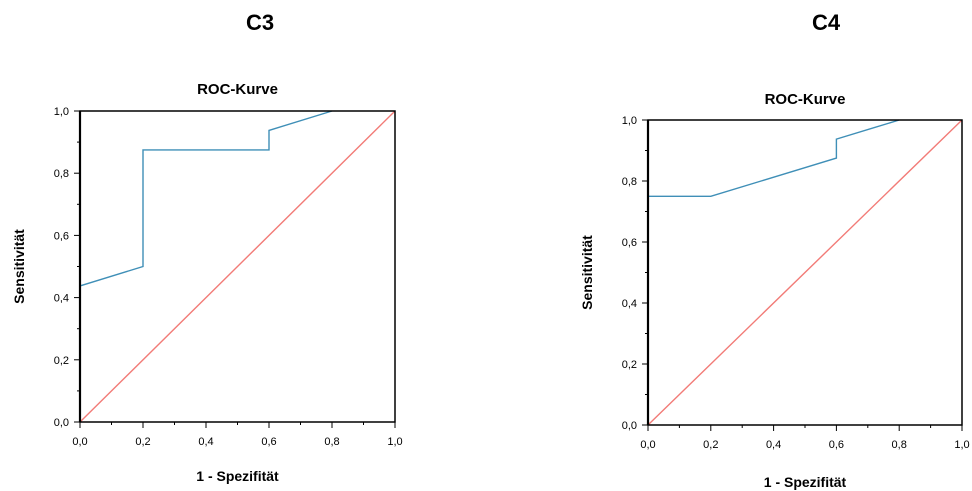  Describe the element at coordinates (805, 482) in the screenshot. I see `x-axis-title-c4: 1 - Spezifität` at that location.